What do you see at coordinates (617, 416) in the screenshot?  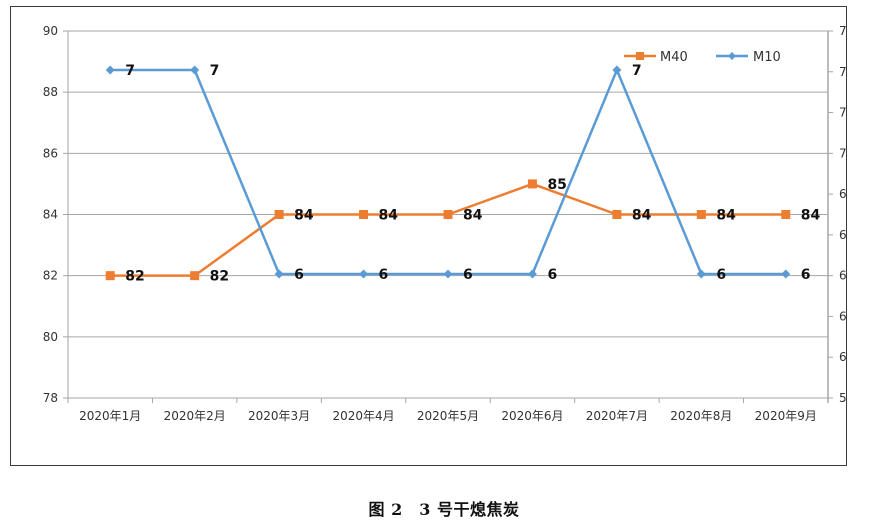 I see `x-axis-label: 2020年7月` at bounding box center [617, 416].